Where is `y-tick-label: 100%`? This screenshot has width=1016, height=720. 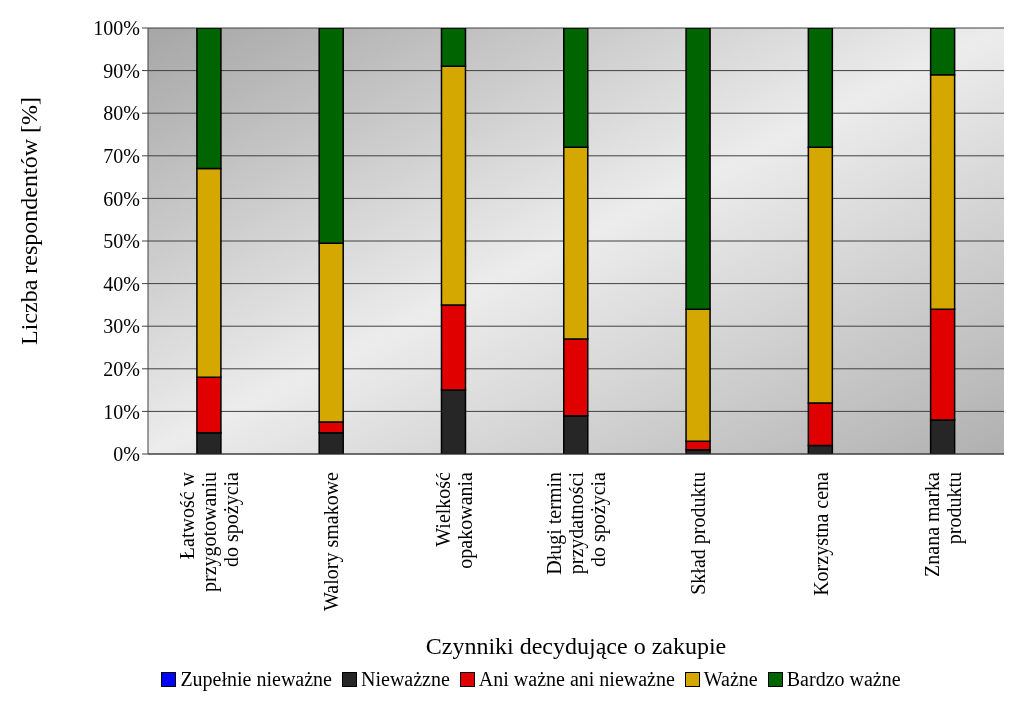 y-tick-label: 100% is located at coordinates (116, 28).